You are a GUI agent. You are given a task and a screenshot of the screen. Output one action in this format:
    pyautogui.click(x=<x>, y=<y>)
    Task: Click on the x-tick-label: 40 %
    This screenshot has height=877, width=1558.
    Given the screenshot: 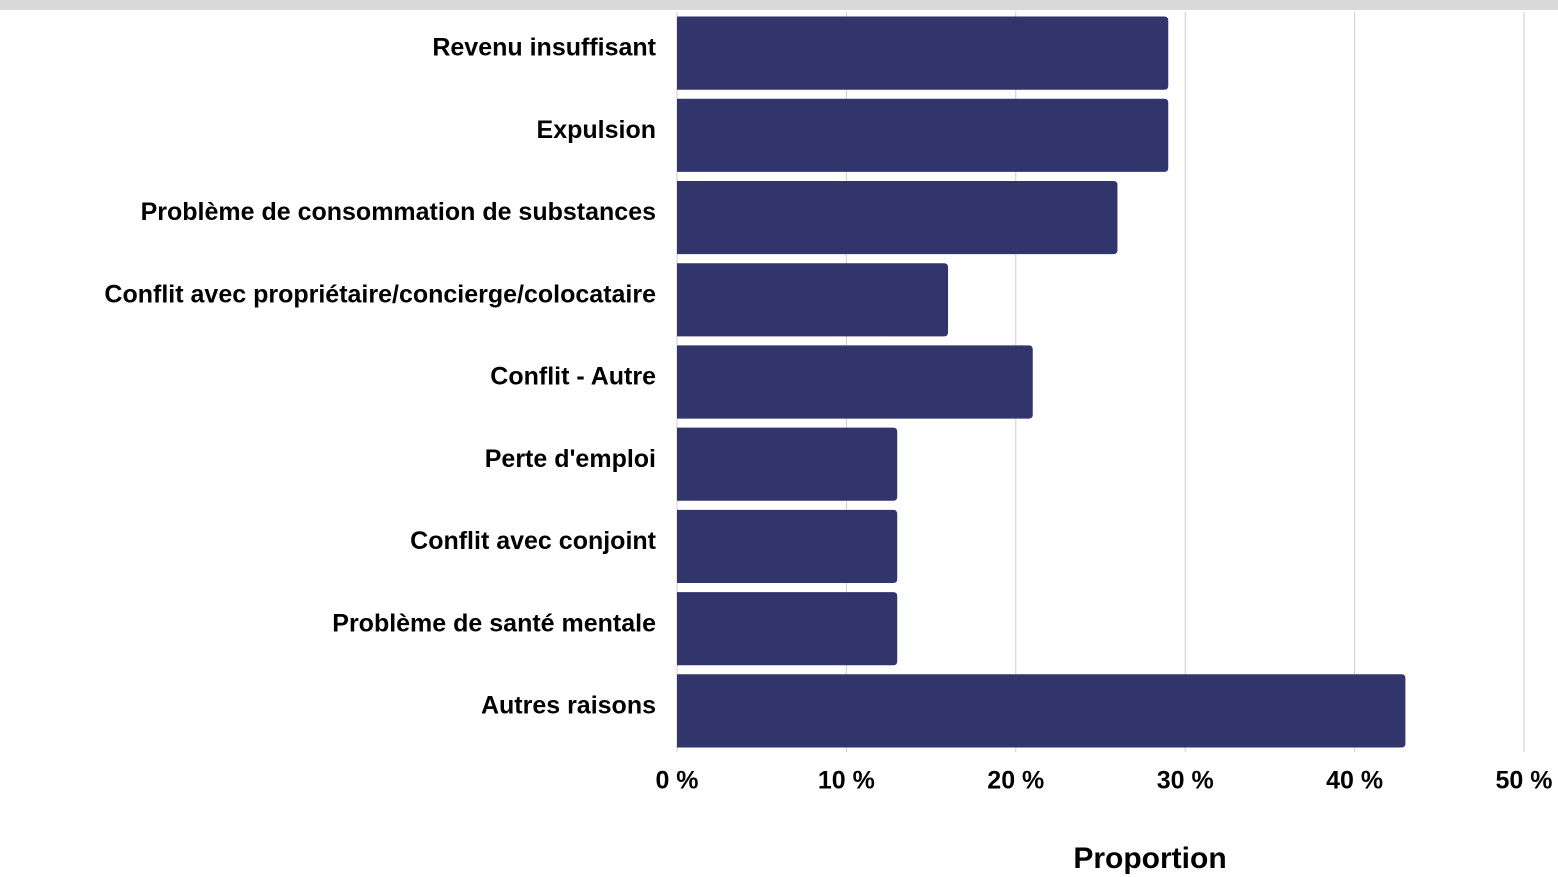 What is the action you would take?
    pyautogui.click(x=1354, y=781)
    